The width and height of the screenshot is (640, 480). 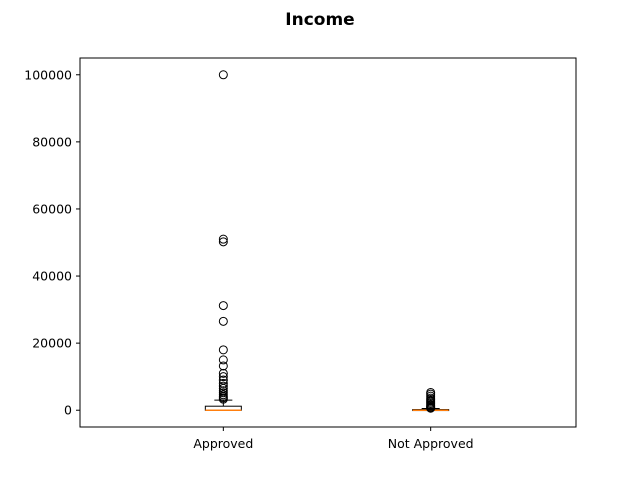 I want to click on chart-title: Income, so click(x=319, y=20).